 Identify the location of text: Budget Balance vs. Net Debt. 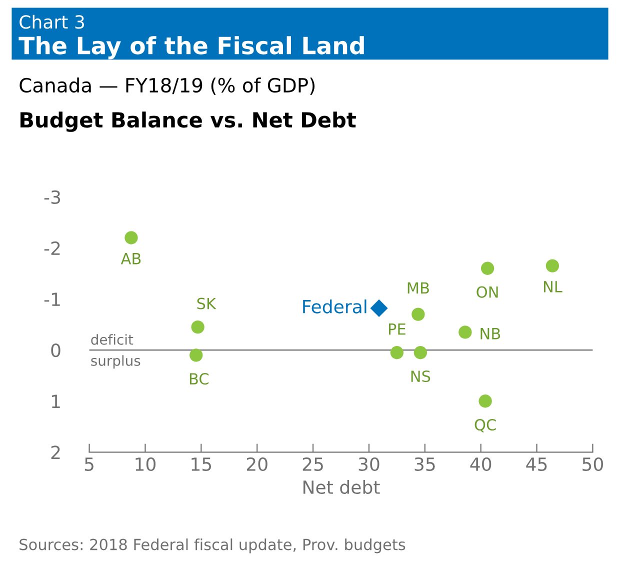
(188, 122).